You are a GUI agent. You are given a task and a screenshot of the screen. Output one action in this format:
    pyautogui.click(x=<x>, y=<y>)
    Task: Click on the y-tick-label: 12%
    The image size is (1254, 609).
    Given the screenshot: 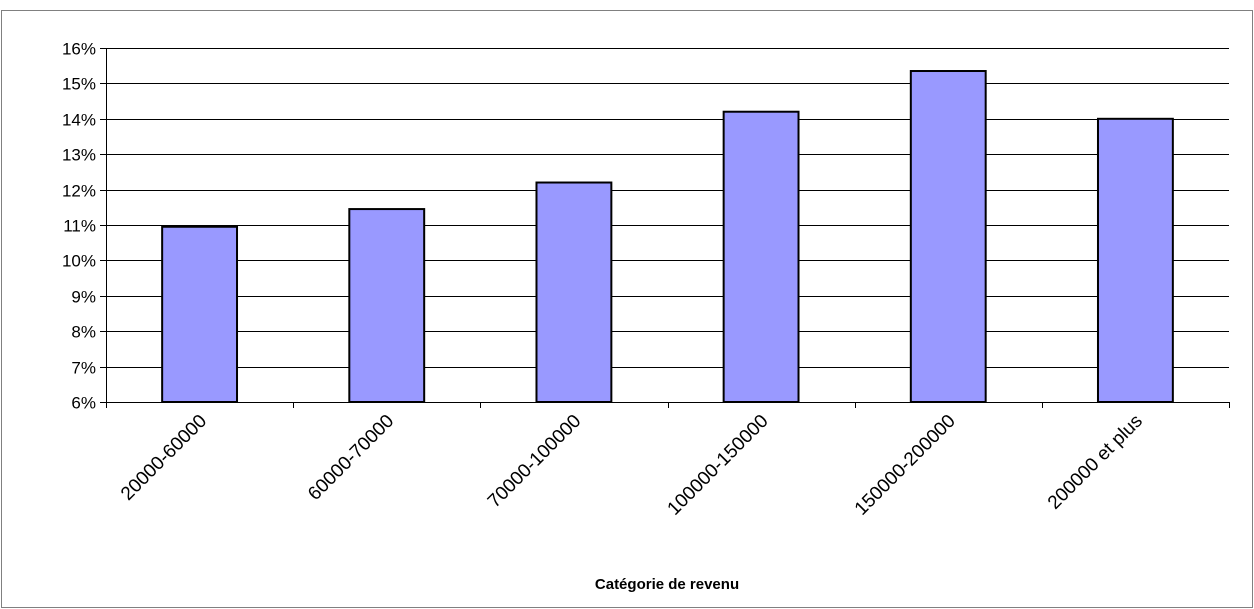 What is the action you would take?
    pyautogui.click(x=79, y=191)
    